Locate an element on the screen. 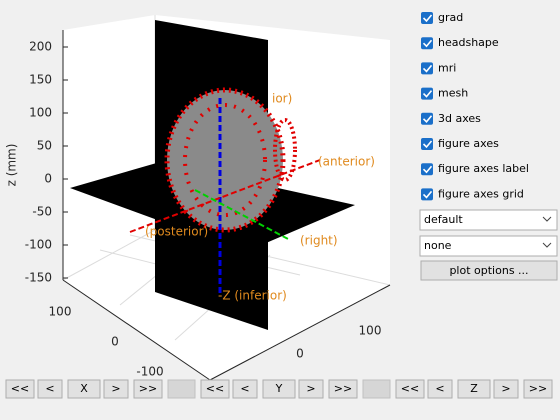 This screenshot has height=420, width=560. z-tick-label: 100 is located at coordinates (40, 113).